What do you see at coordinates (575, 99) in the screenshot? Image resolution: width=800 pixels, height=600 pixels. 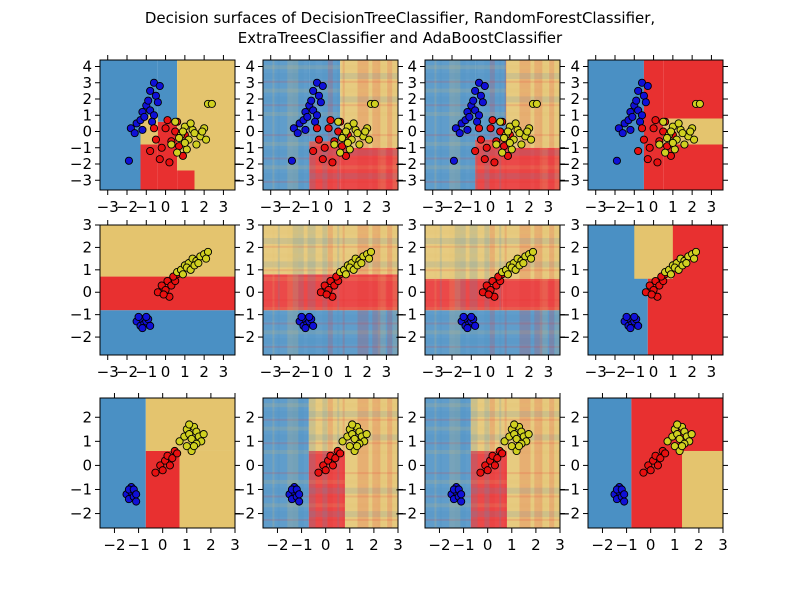 I see `y-tick-label: 2` at bounding box center [575, 99].